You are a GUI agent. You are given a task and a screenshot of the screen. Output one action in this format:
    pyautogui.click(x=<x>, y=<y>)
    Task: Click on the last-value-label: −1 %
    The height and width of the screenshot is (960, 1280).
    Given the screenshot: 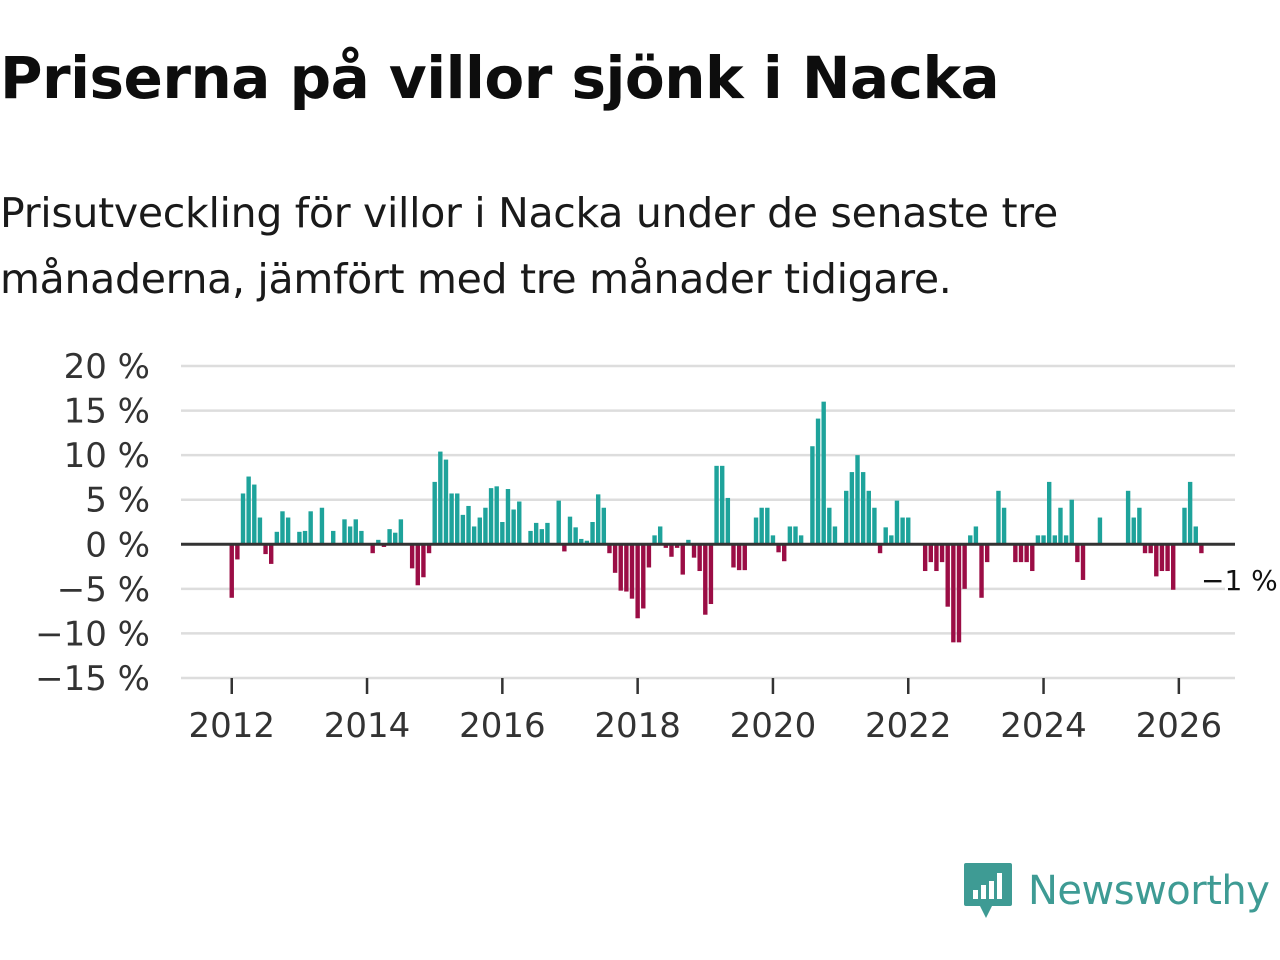 What is the action you would take?
    pyautogui.click(x=1239, y=580)
    